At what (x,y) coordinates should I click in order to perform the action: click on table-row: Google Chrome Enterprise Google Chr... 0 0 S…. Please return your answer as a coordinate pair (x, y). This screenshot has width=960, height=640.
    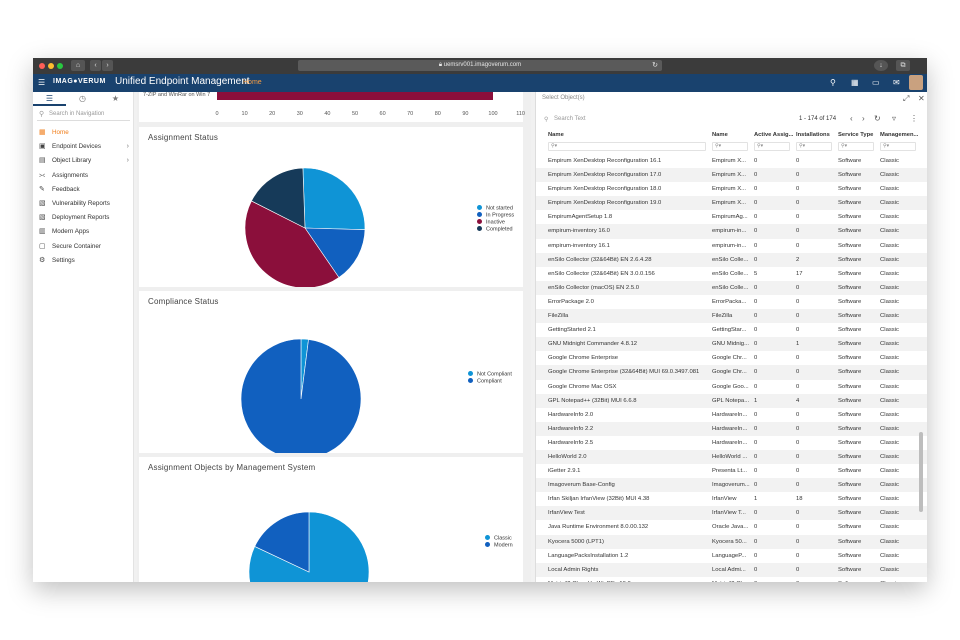
    Looking at the image, I should click on (731, 358).